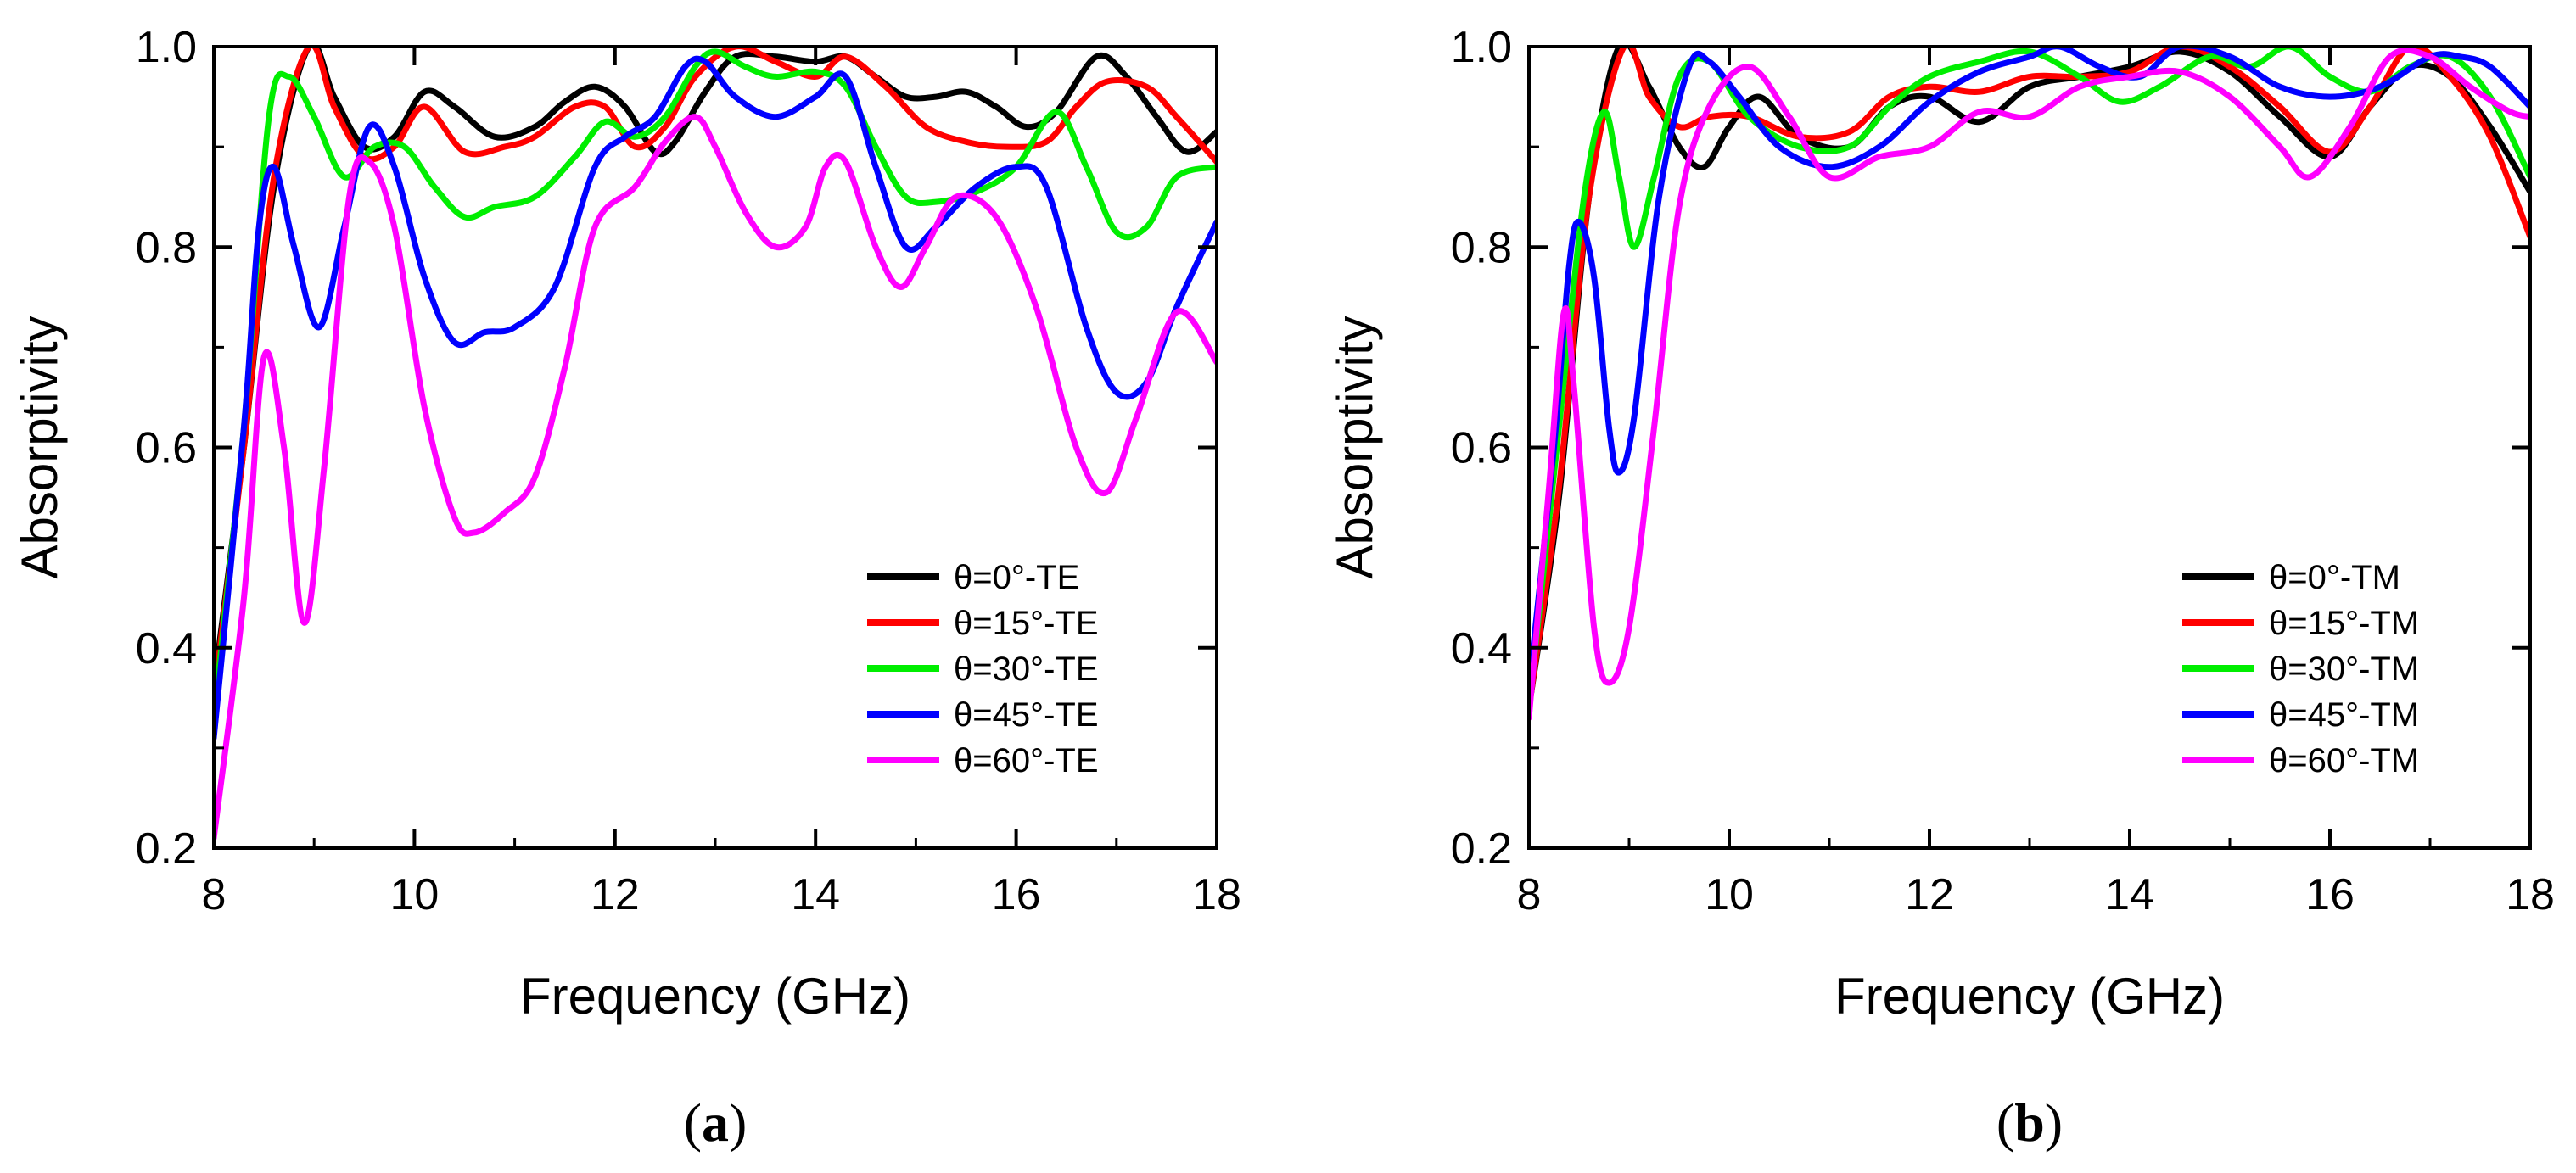 The image size is (2576, 1173). What do you see at coordinates (738, 1122) in the screenshot?
I see `panel-a-label-close: )` at bounding box center [738, 1122].